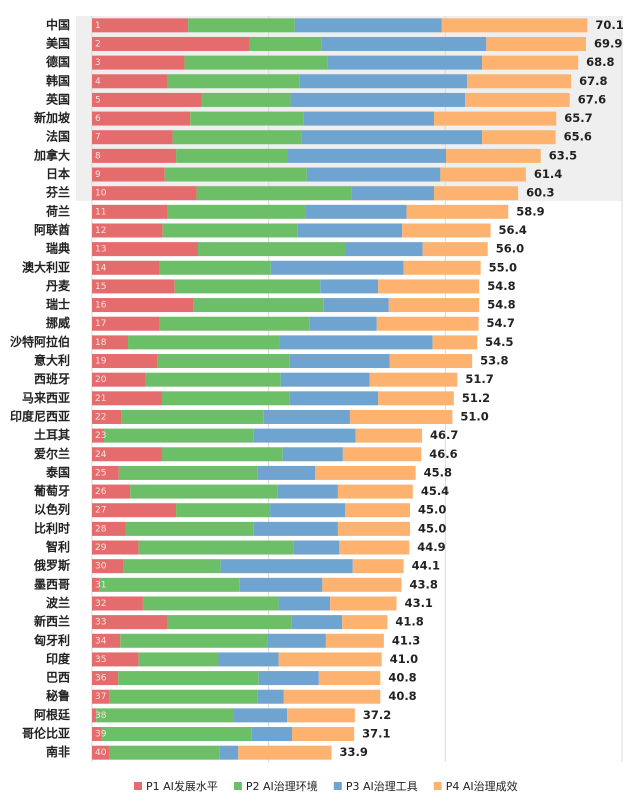 Image resolution: width=640 pixels, height=809 pixels. I want to click on total-label: 51.0, so click(474, 416).